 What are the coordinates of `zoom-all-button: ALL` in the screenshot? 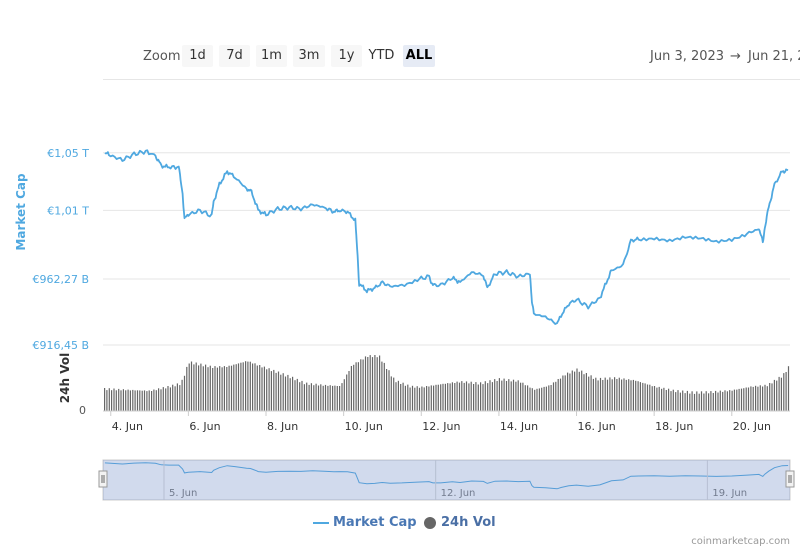 It's located at (419, 56).